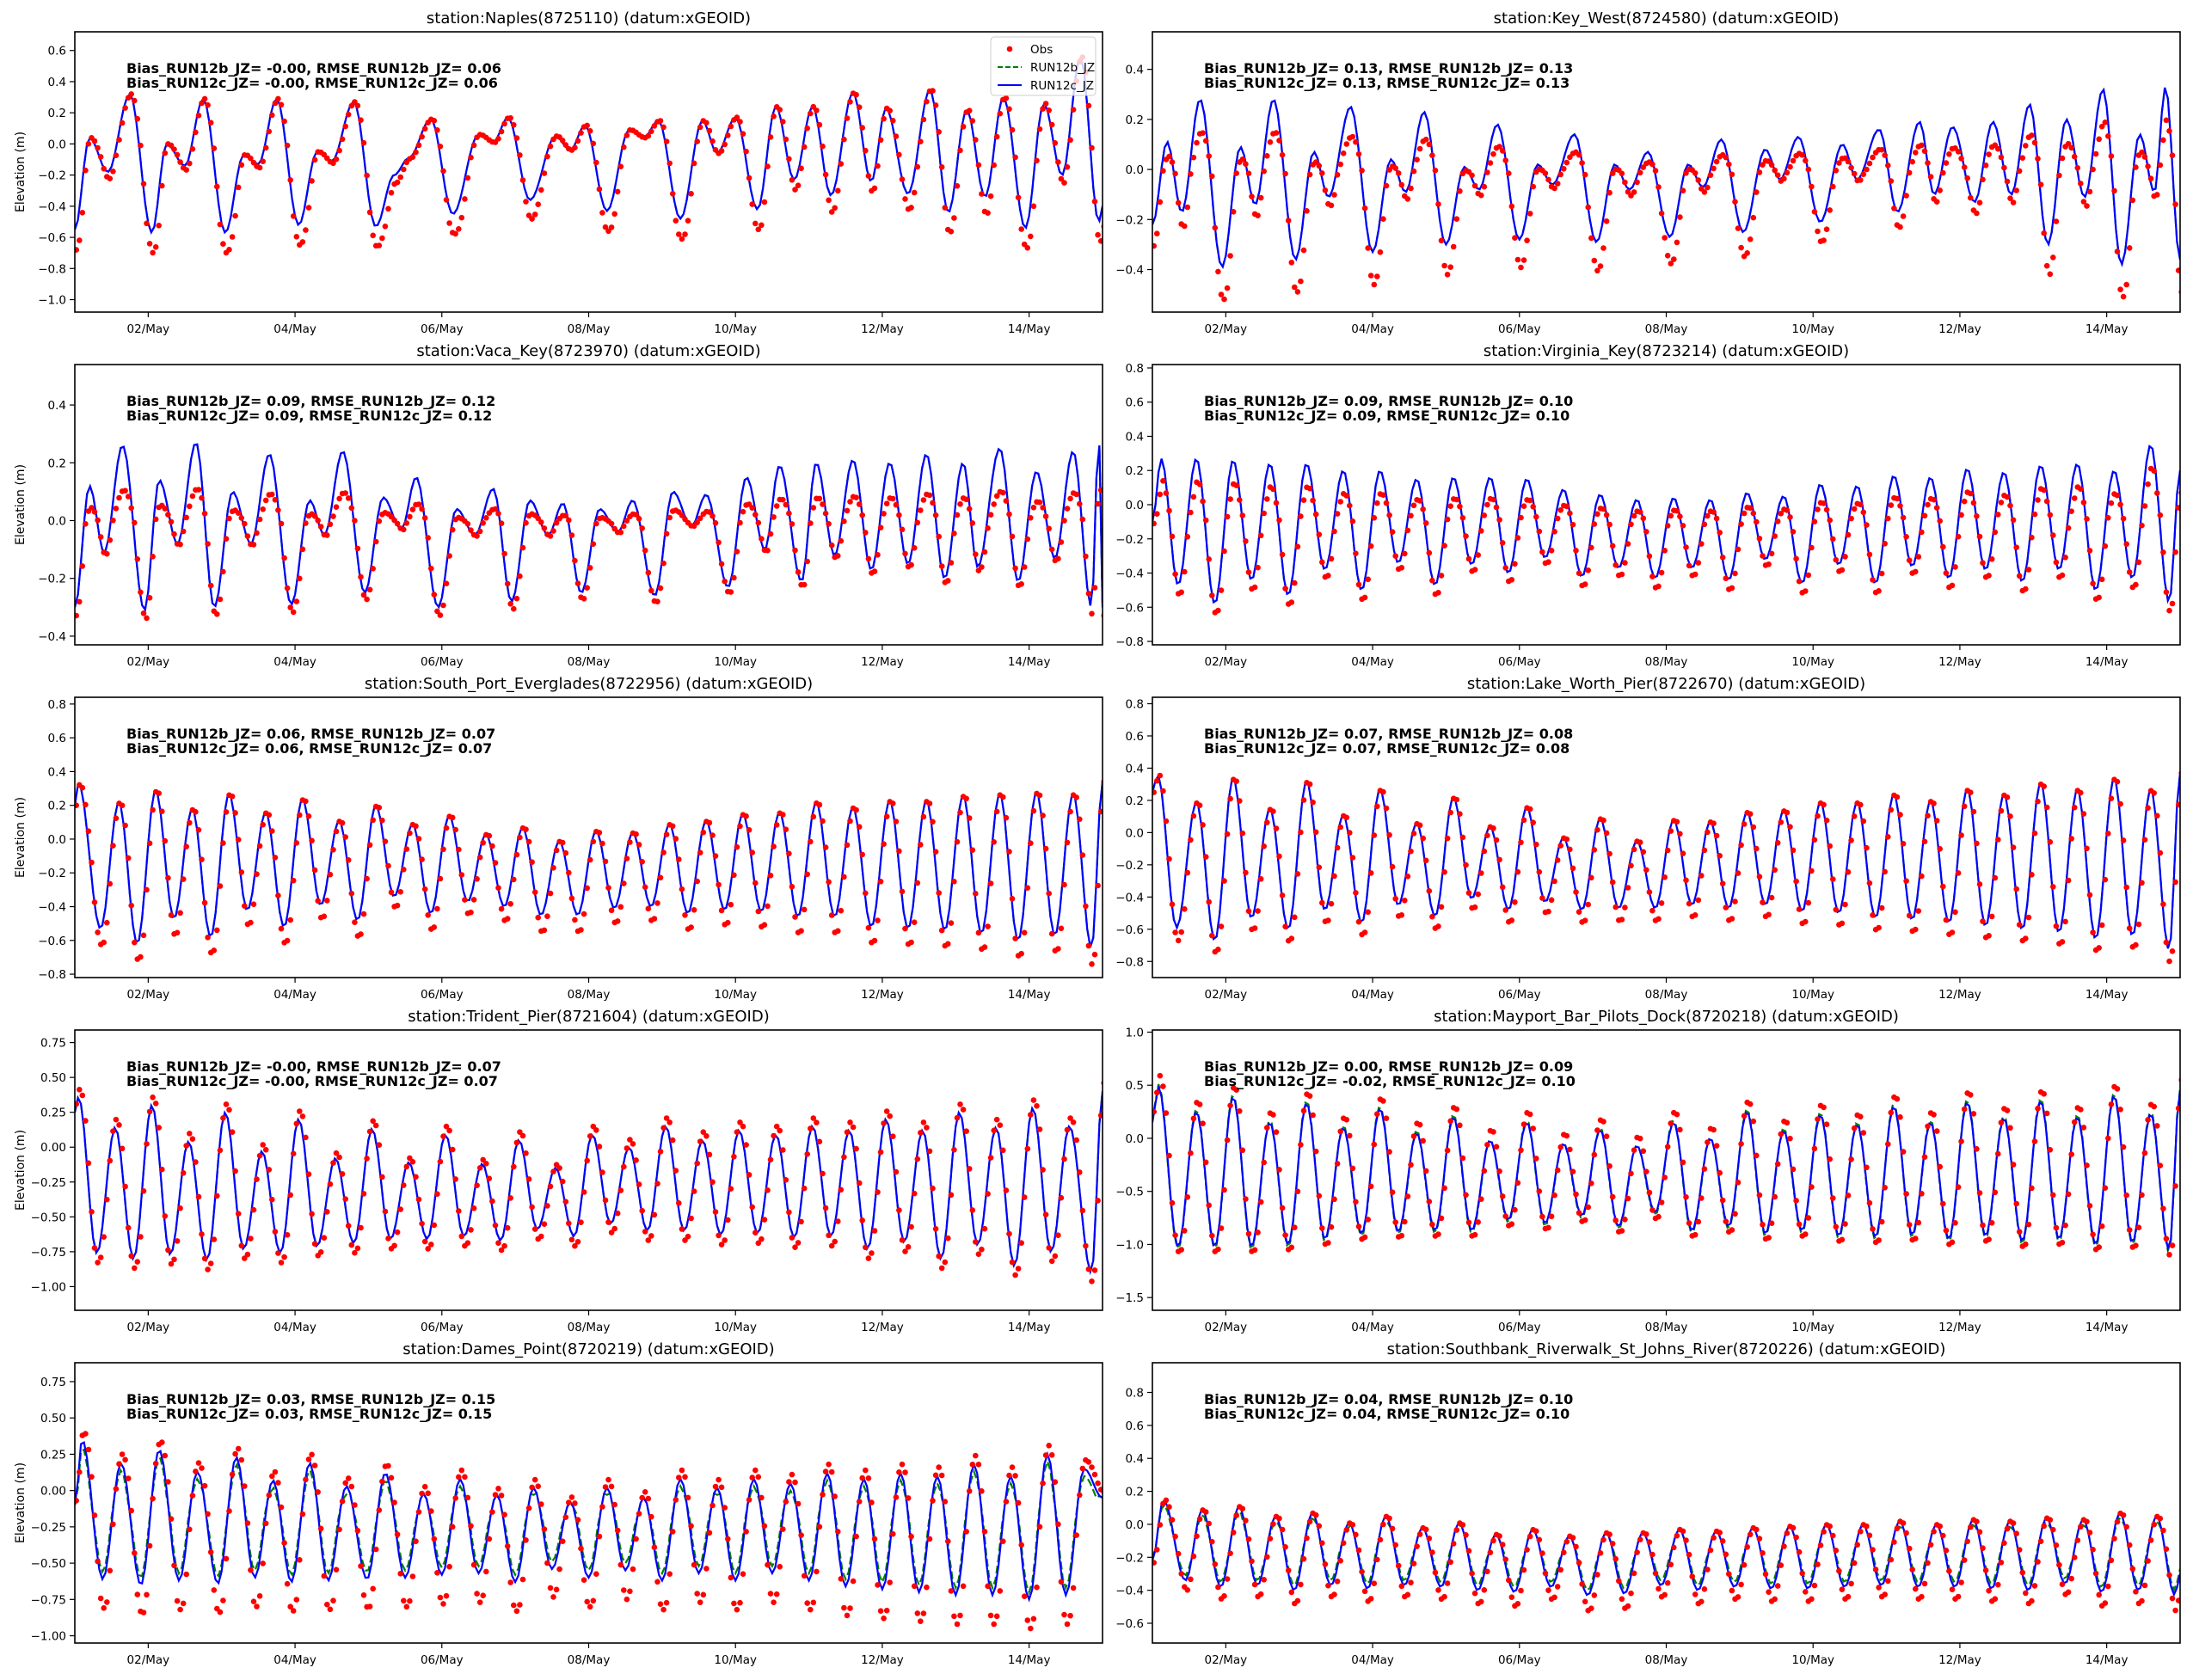  What do you see at coordinates (294, 995) in the screenshot?
I see `x-tick-label: 04/May` at bounding box center [294, 995].